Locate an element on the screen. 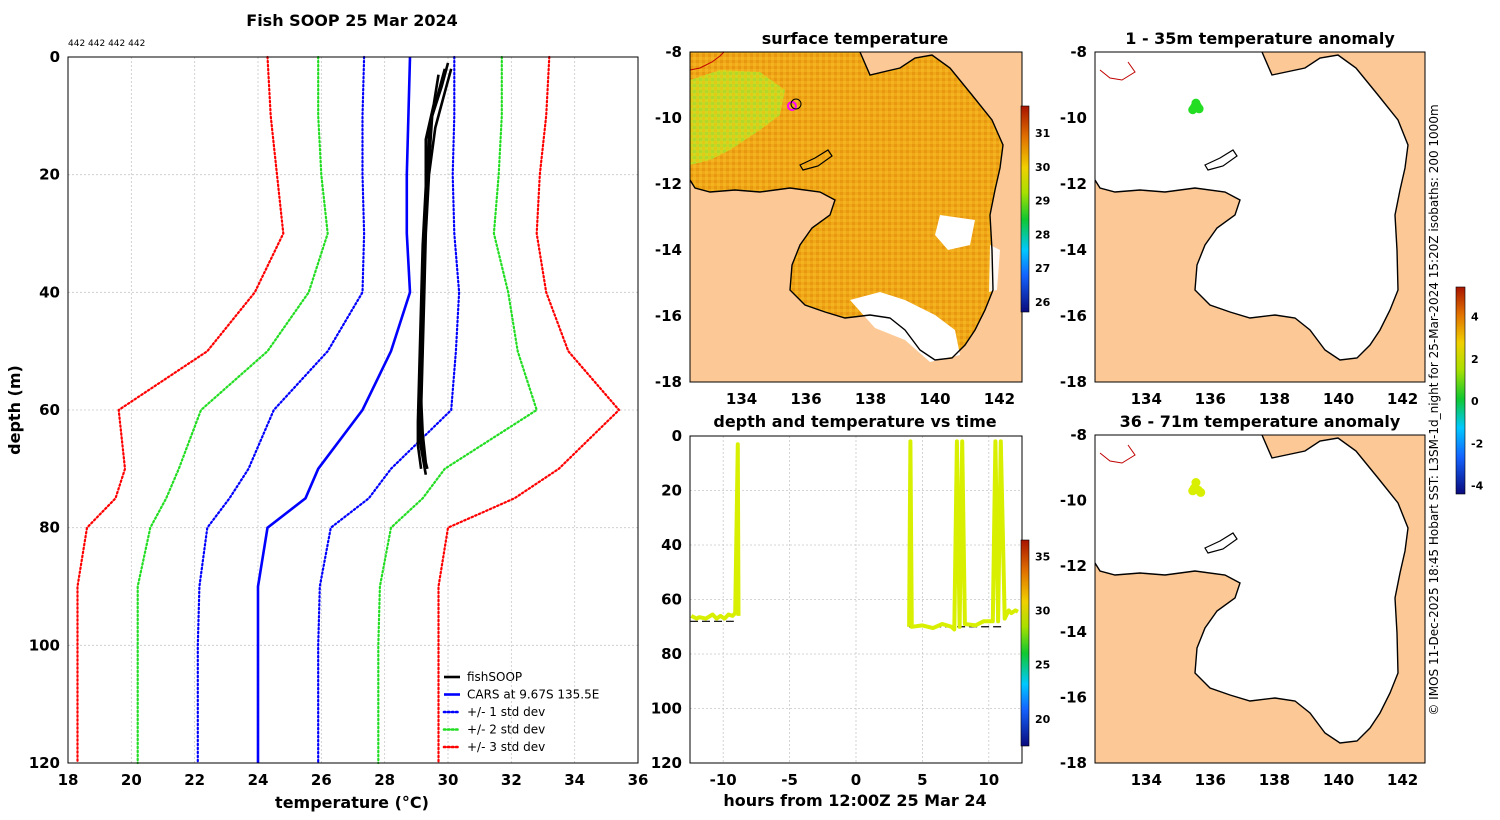 The image size is (1500, 820). sst-coast is located at coordinates (847, 206).